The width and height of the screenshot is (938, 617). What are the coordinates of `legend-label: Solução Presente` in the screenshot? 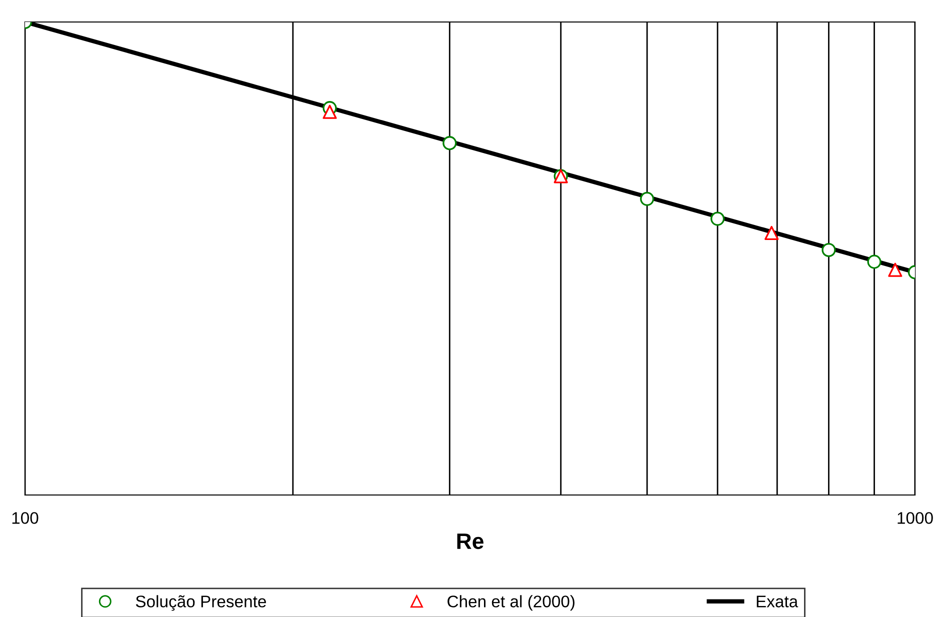 It's located at (201, 603).